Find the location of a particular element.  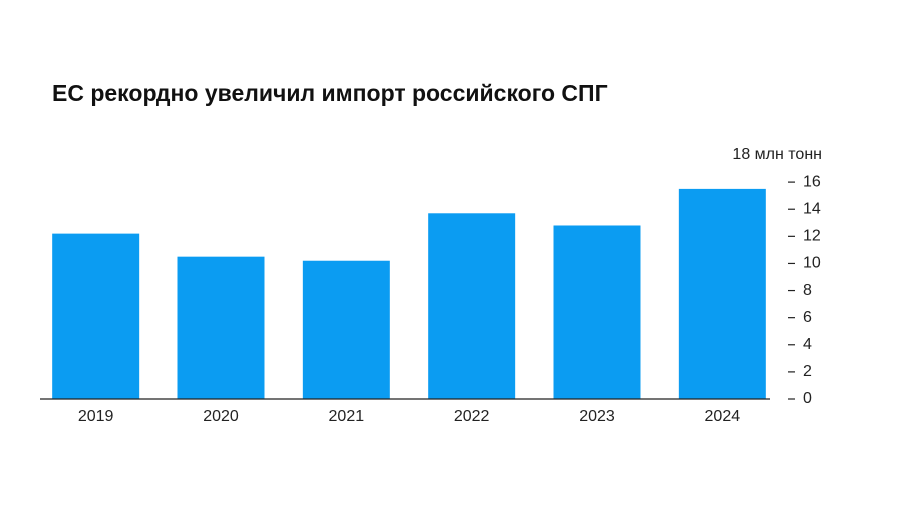

y-axis-unit-label: 18 млн тонн is located at coordinates (777, 154).